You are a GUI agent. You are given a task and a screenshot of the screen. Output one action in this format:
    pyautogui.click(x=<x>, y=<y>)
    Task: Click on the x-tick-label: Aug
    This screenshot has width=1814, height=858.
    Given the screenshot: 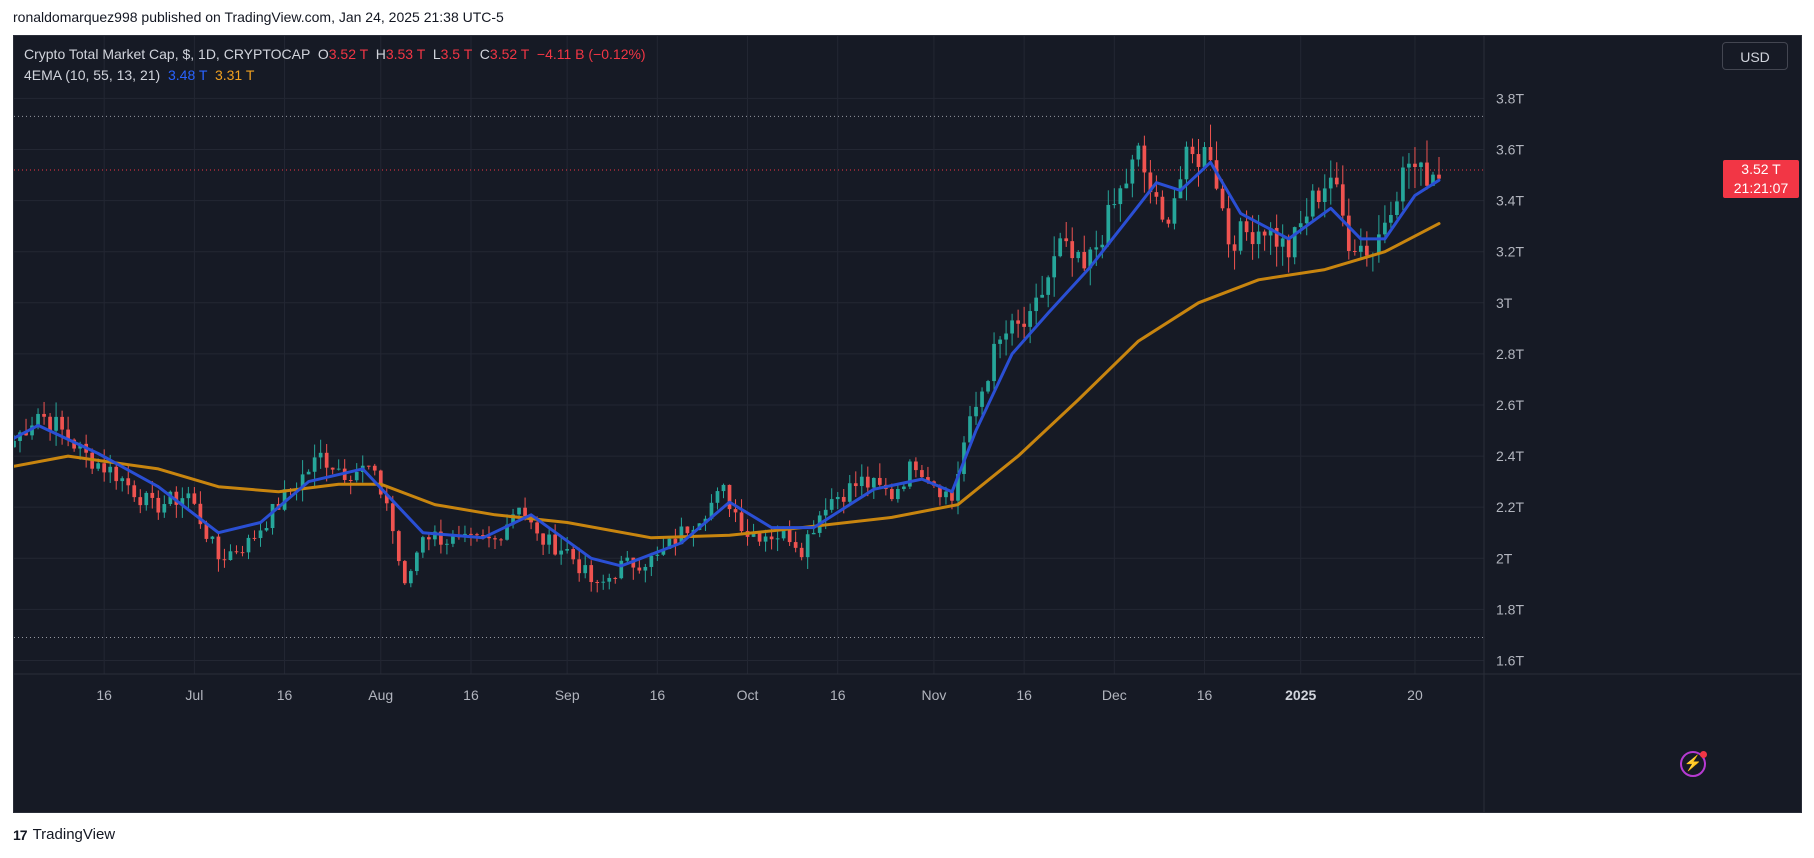 What is the action you would take?
    pyautogui.click(x=380, y=695)
    